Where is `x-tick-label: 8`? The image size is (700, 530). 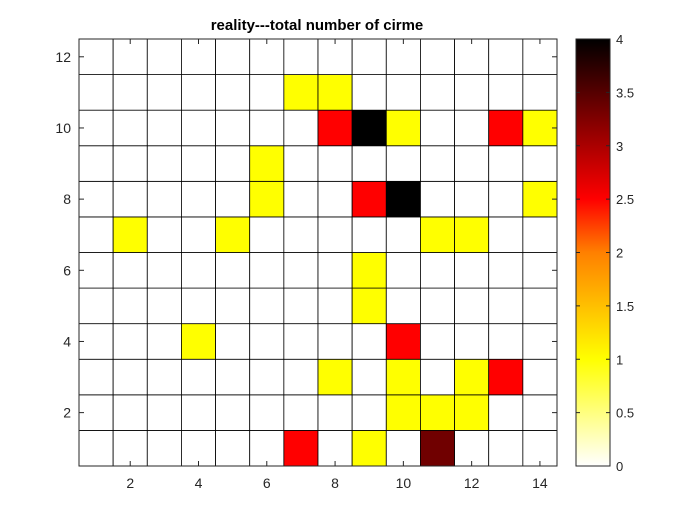 x-tick-label: 8 is located at coordinates (335, 483).